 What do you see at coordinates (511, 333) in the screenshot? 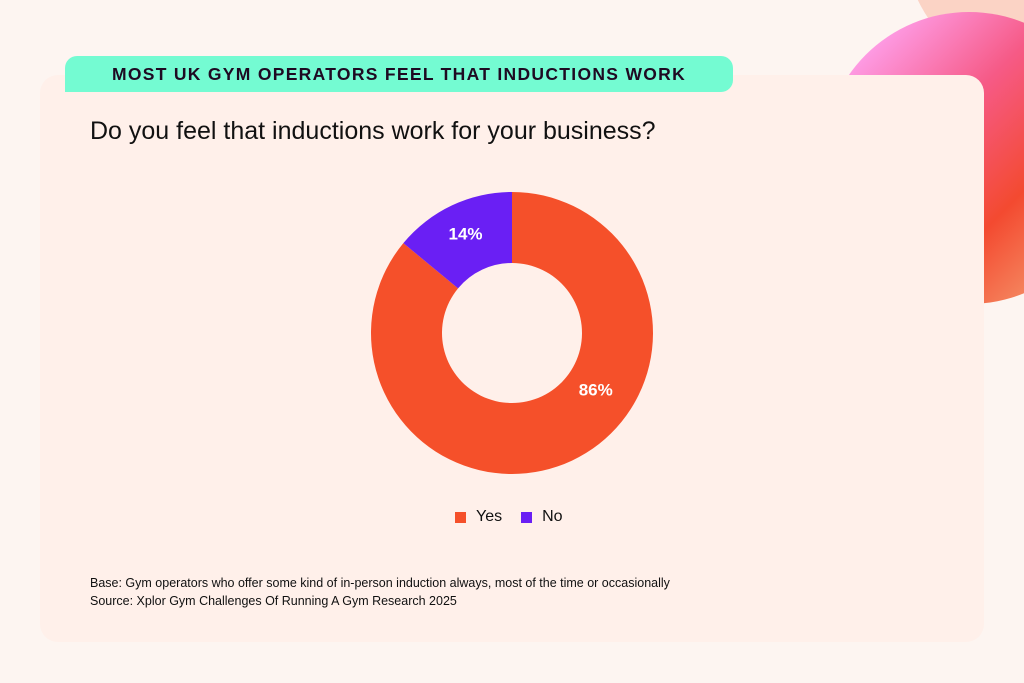
I see `donut-slice-yes` at bounding box center [511, 333].